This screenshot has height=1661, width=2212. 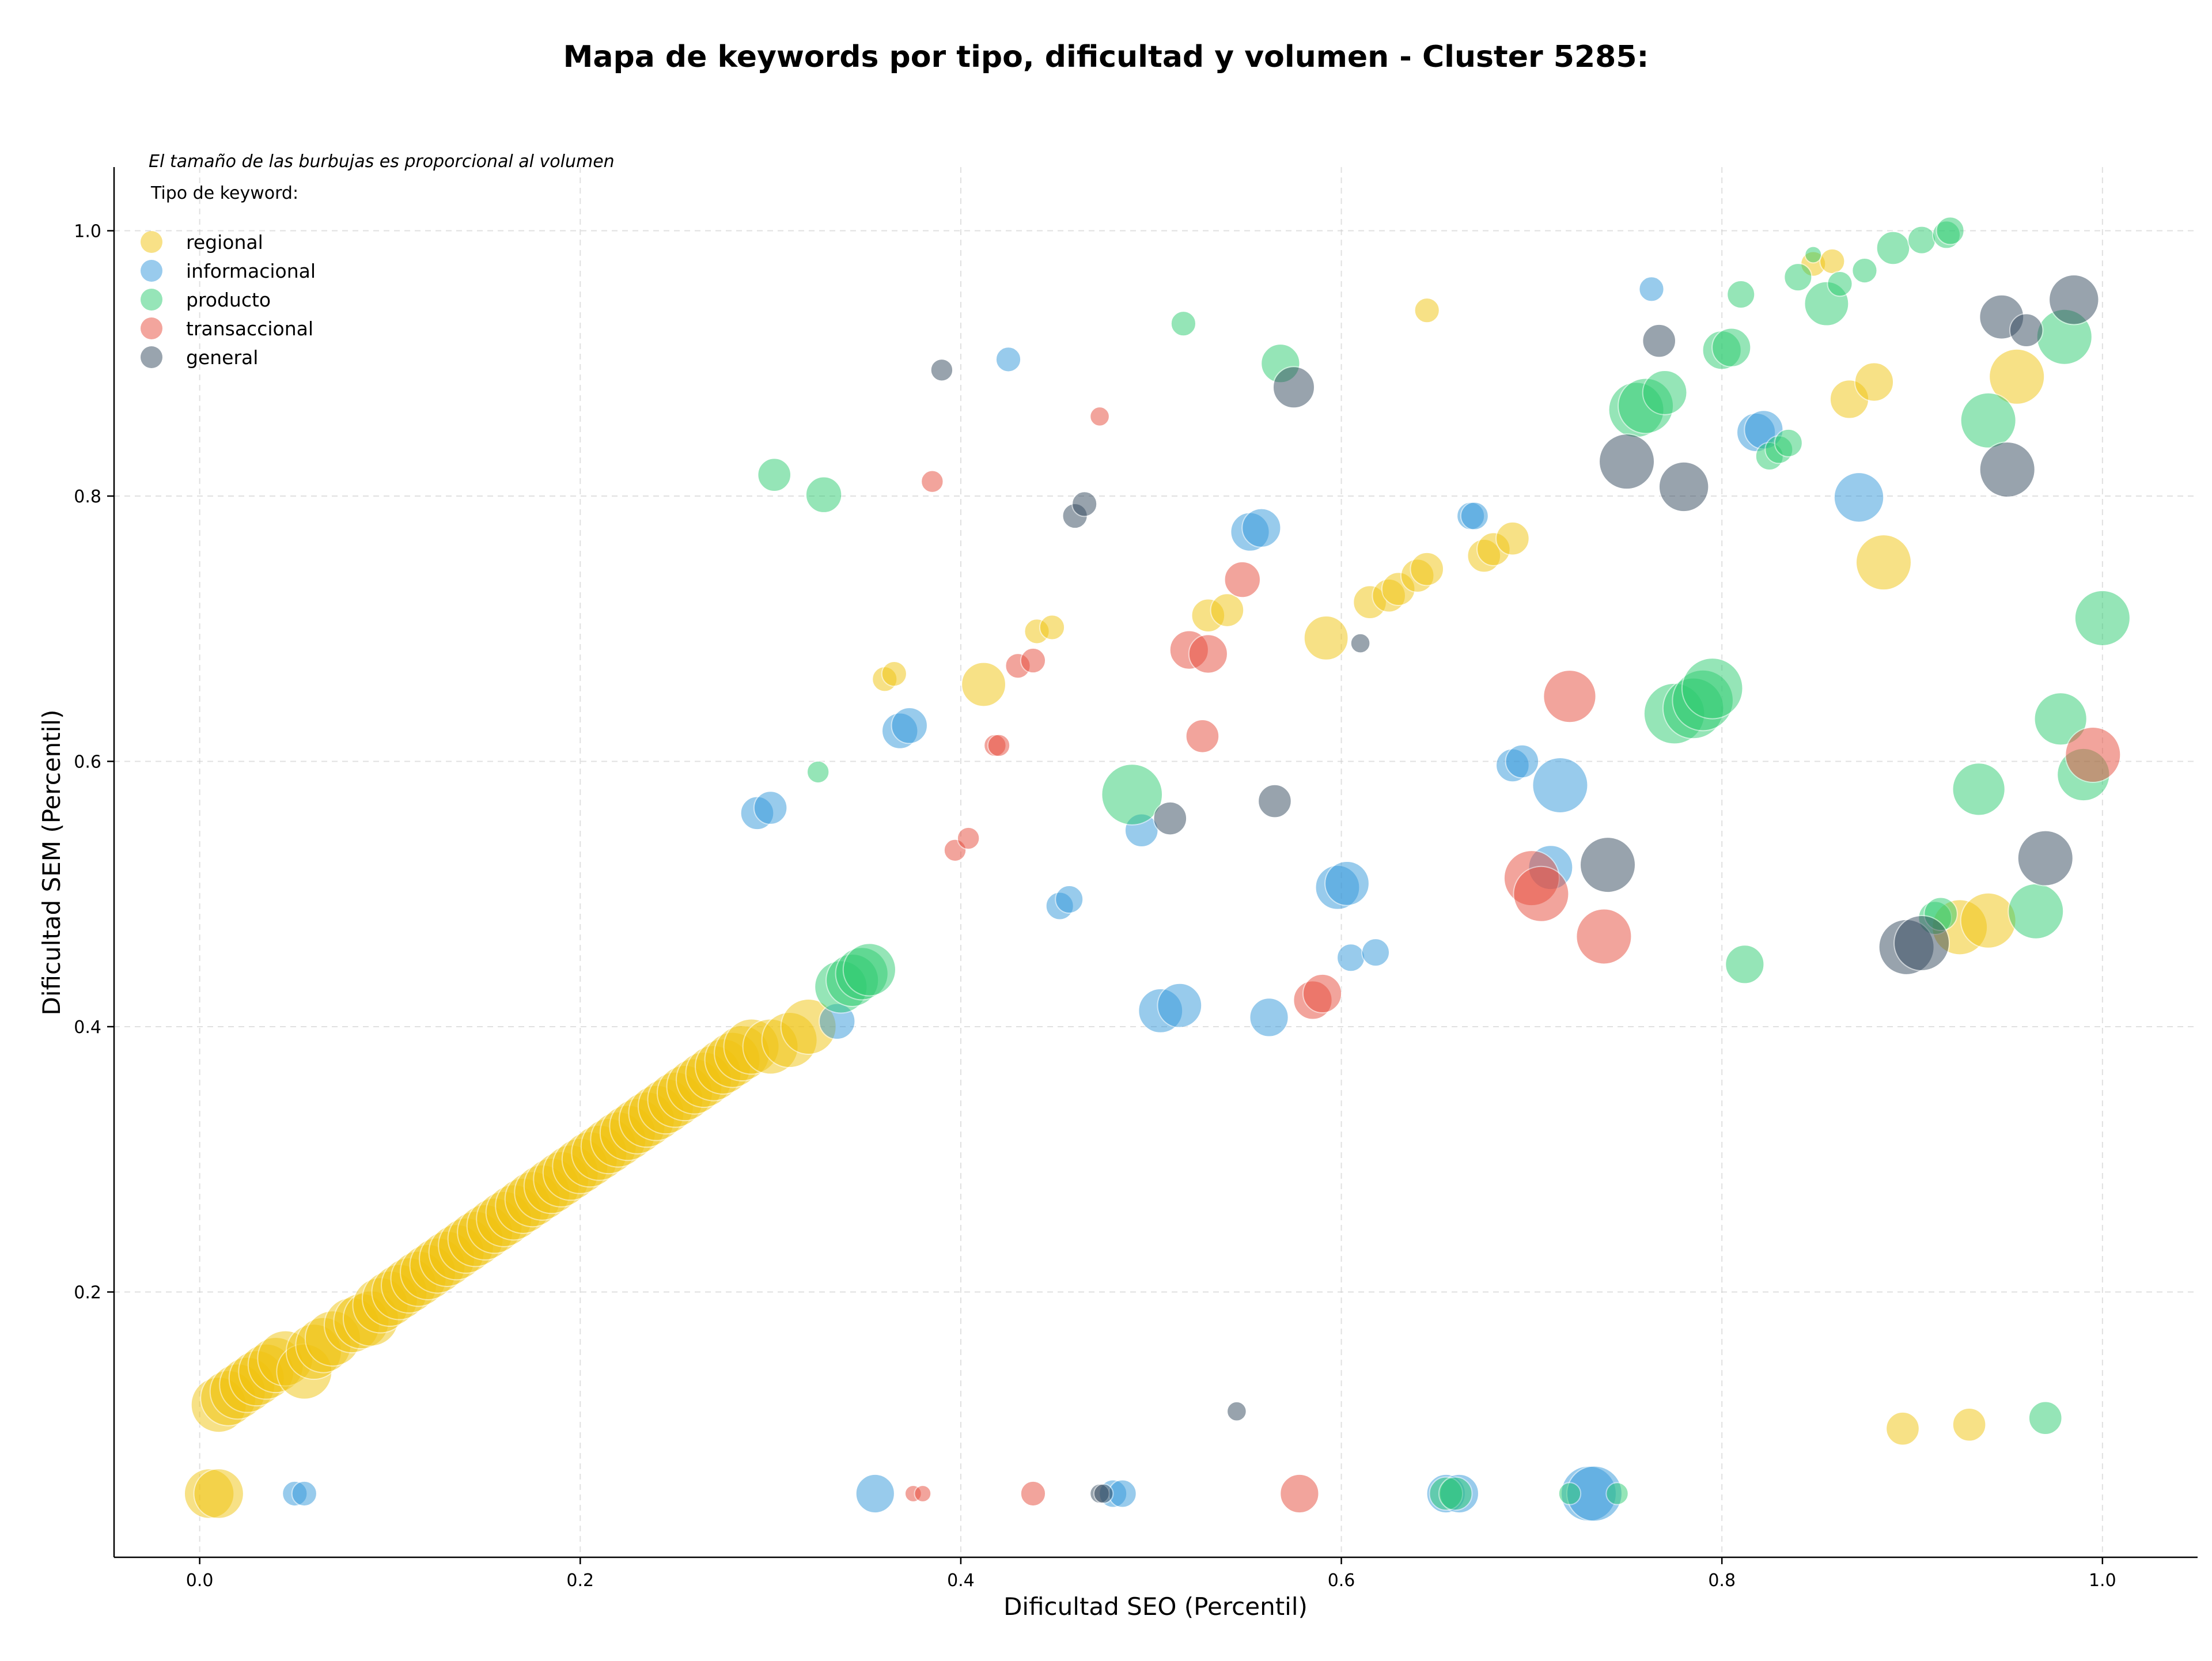 What do you see at coordinates (249, 328) in the screenshot?
I see `legend-label-transaccional: transaccional` at bounding box center [249, 328].